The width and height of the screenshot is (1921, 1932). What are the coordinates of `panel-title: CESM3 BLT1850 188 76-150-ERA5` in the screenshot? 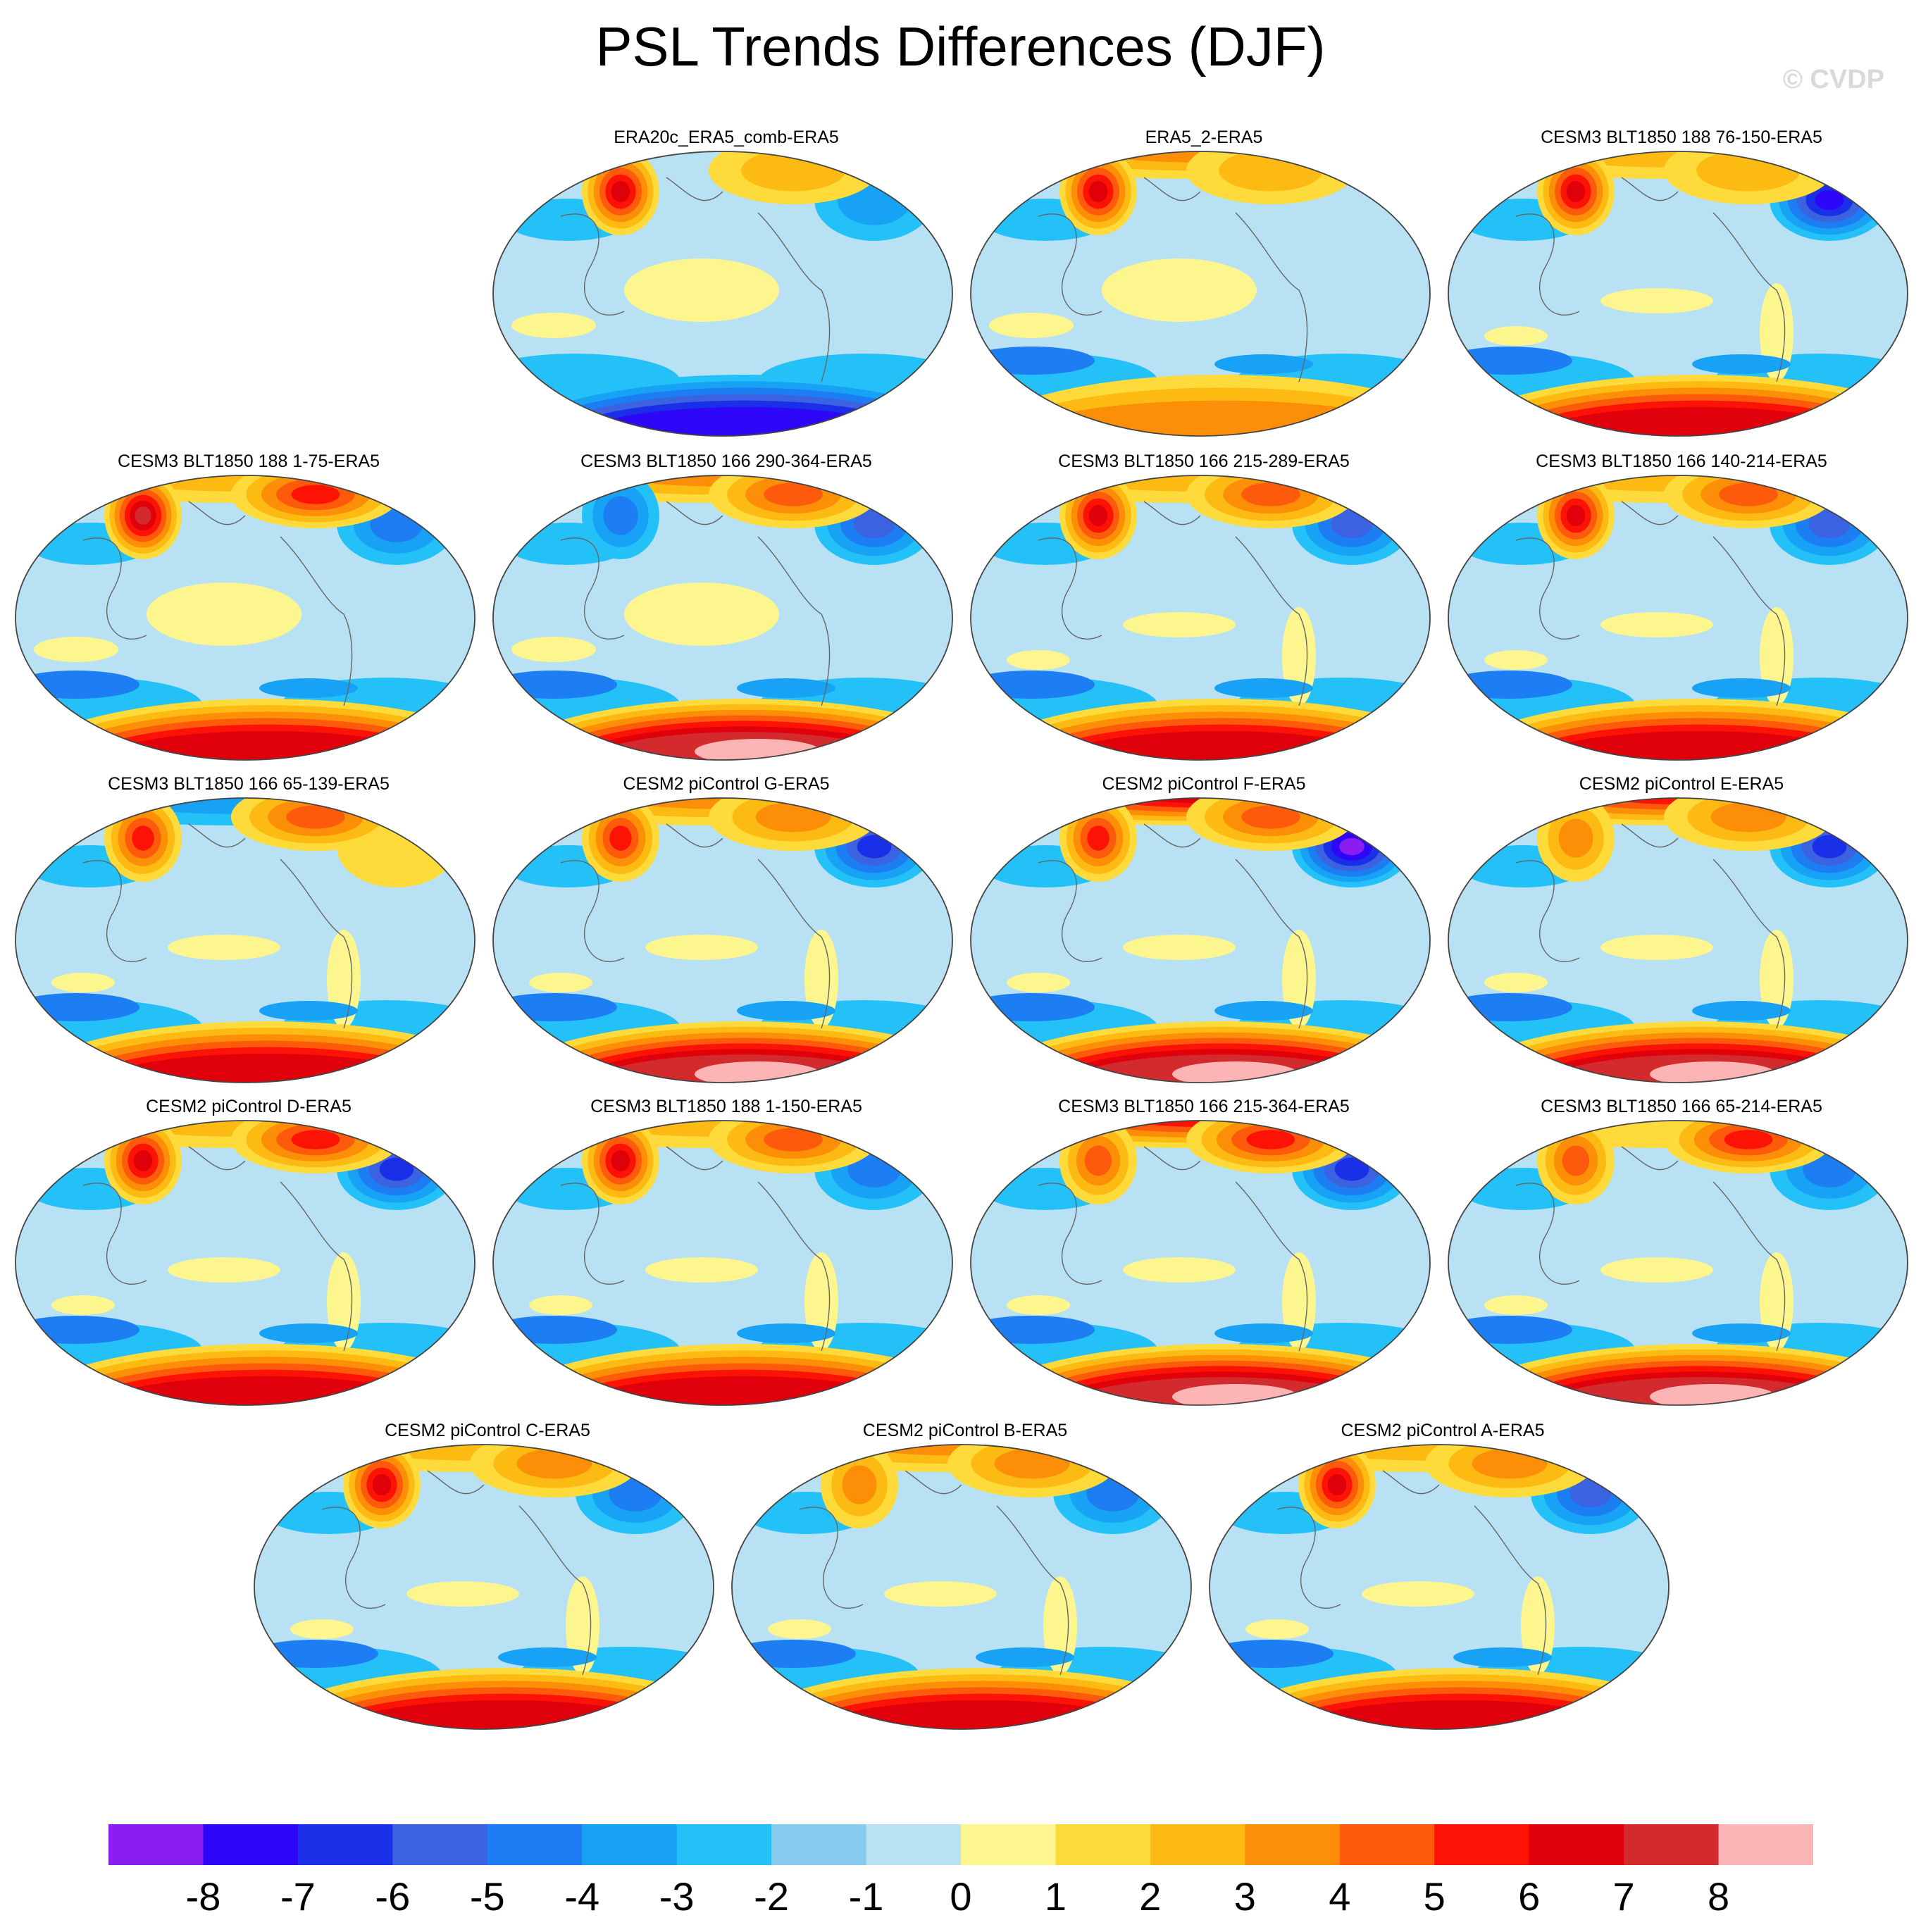 It's located at (1681, 137).